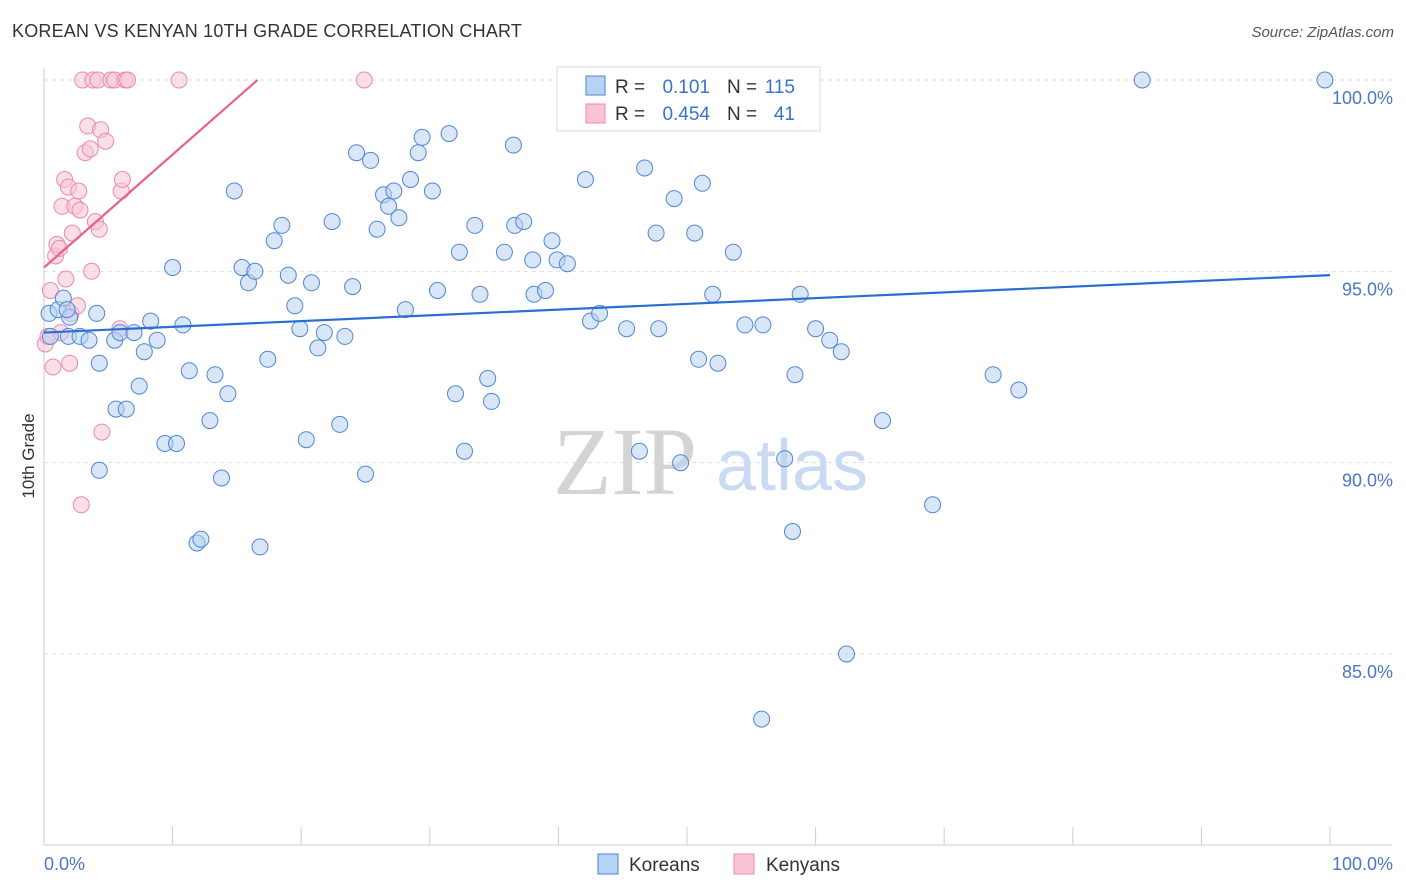  Describe the element at coordinates (608, 864) in the screenshot. I see `koreans-legend-swatch` at that location.